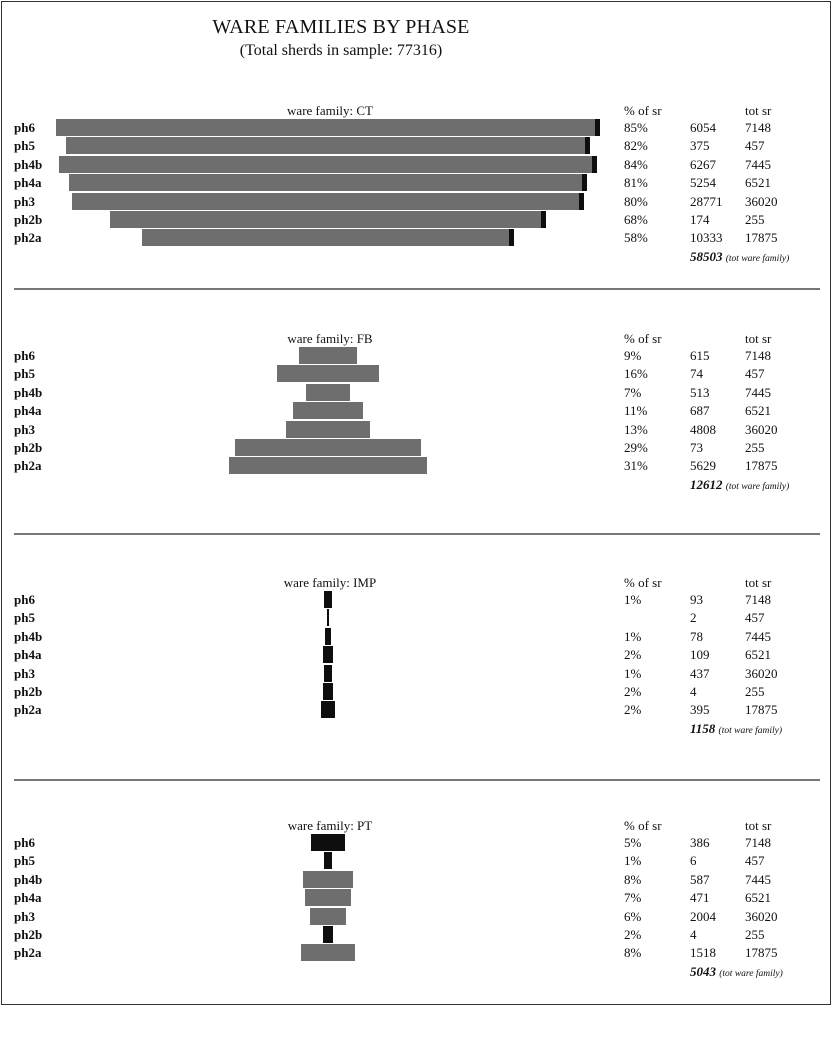 The width and height of the screenshot is (834, 1055). Describe the element at coordinates (700, 146) in the screenshot. I see `count-value: 375` at that location.